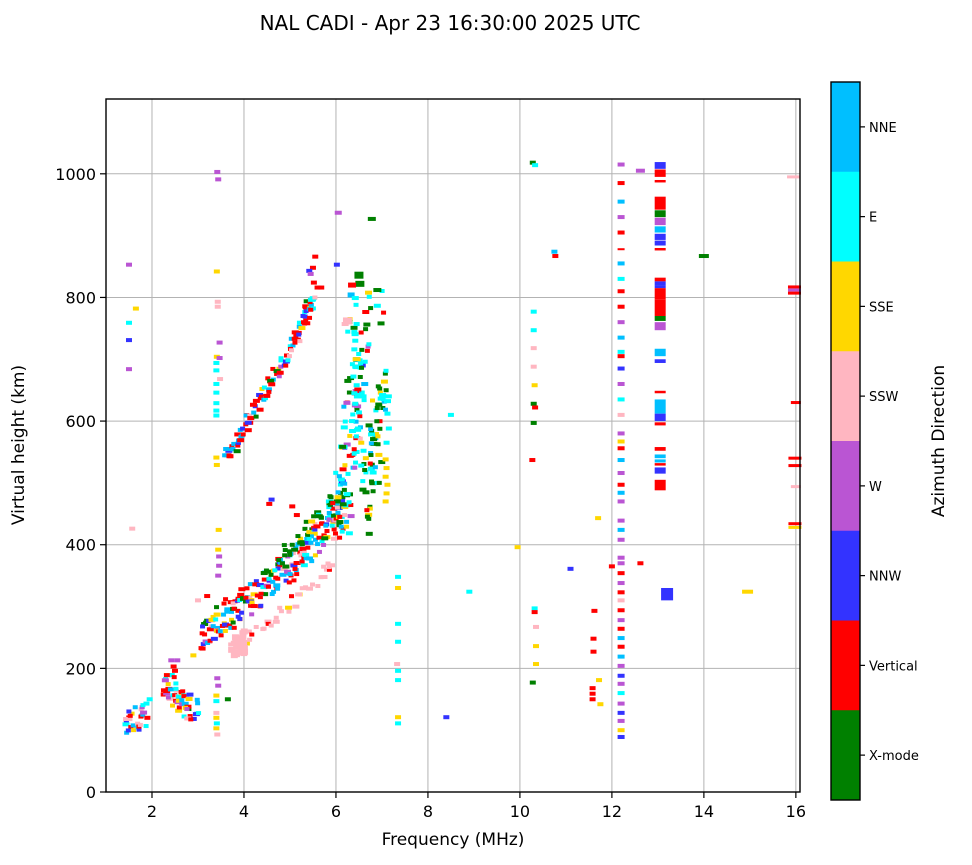 The image size is (972, 865). I want to click on x-axis-label: Frequency (MHz), so click(453, 840).